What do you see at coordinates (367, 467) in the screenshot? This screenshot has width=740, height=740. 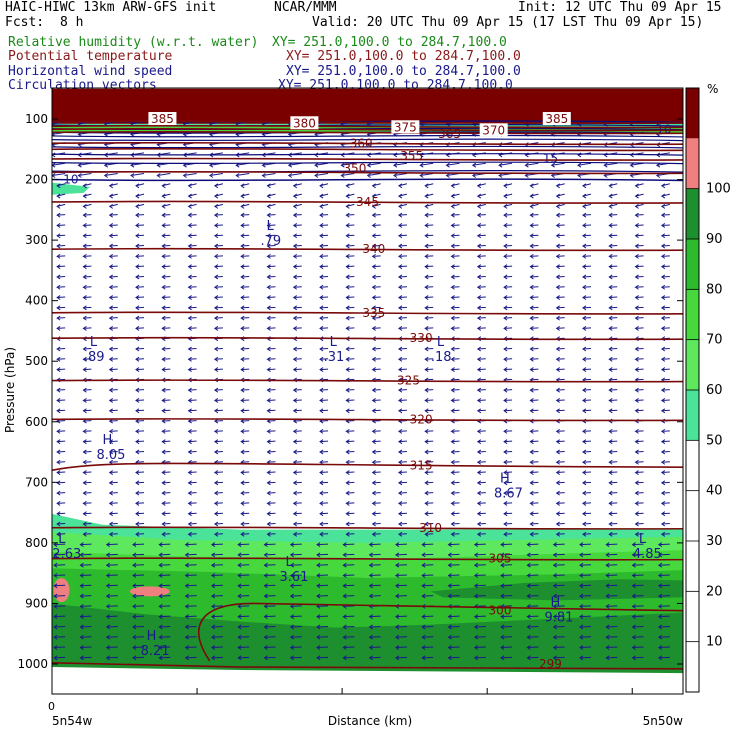 I see `theta-contour` at bounding box center [367, 467].